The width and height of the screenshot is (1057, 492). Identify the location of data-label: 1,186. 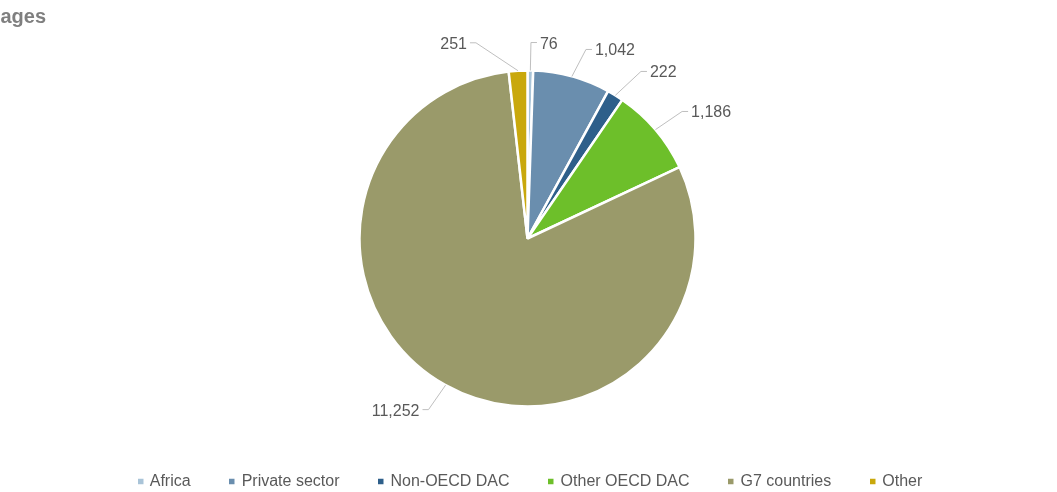
(711, 112).